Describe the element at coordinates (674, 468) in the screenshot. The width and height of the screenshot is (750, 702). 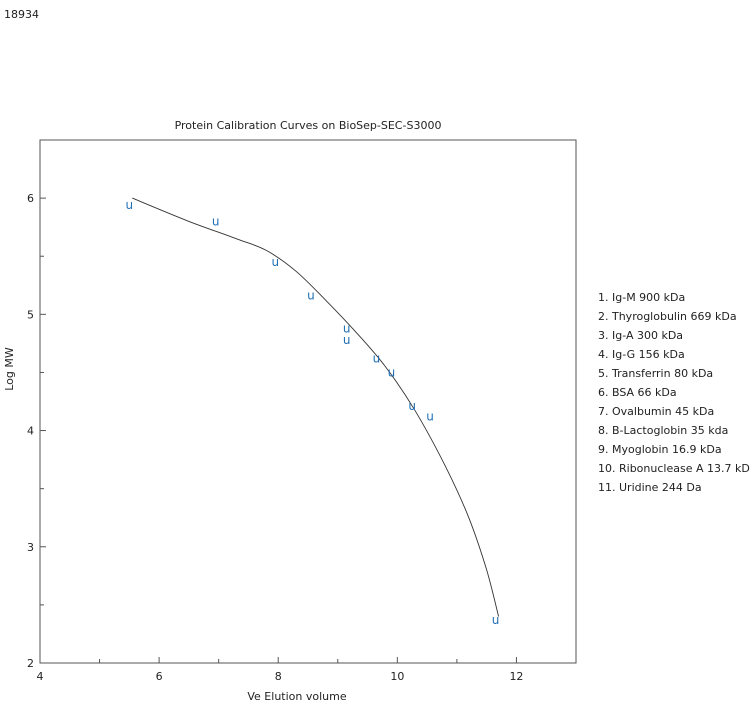
I see `legend-item: 10. Ribonuclease A 13.7 kDa` at that location.